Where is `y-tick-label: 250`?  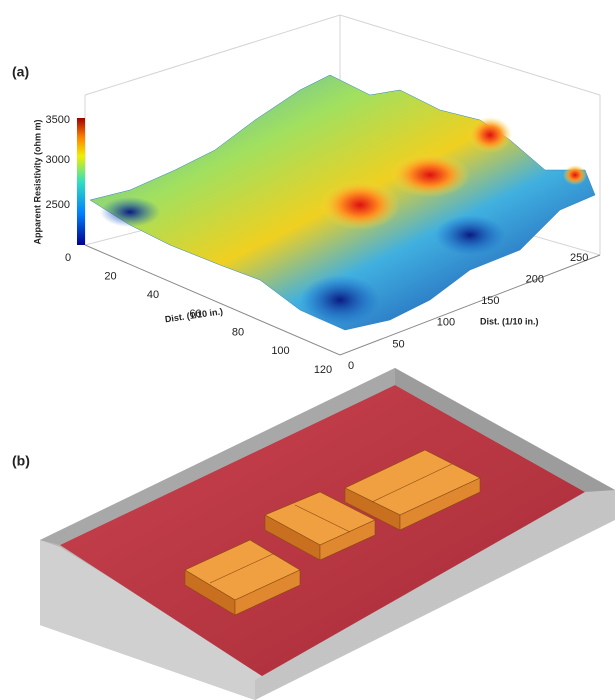 y-tick-label: 250 is located at coordinates (579, 258).